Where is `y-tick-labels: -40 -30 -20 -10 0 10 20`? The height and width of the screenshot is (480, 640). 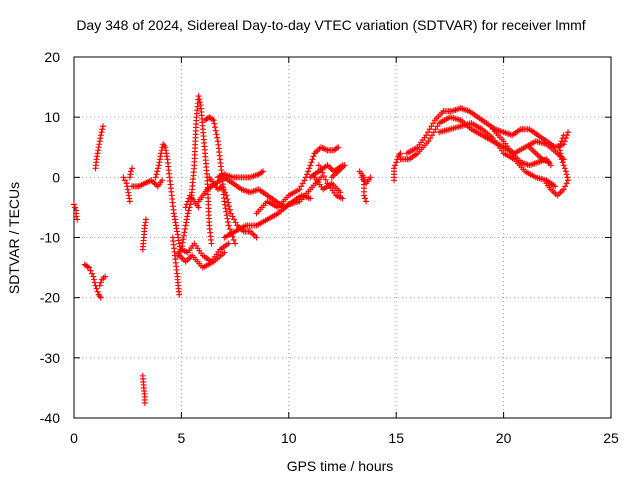 y-tick-labels: -40 -30 -20 -10 0 10 20 is located at coordinates (50, 237).